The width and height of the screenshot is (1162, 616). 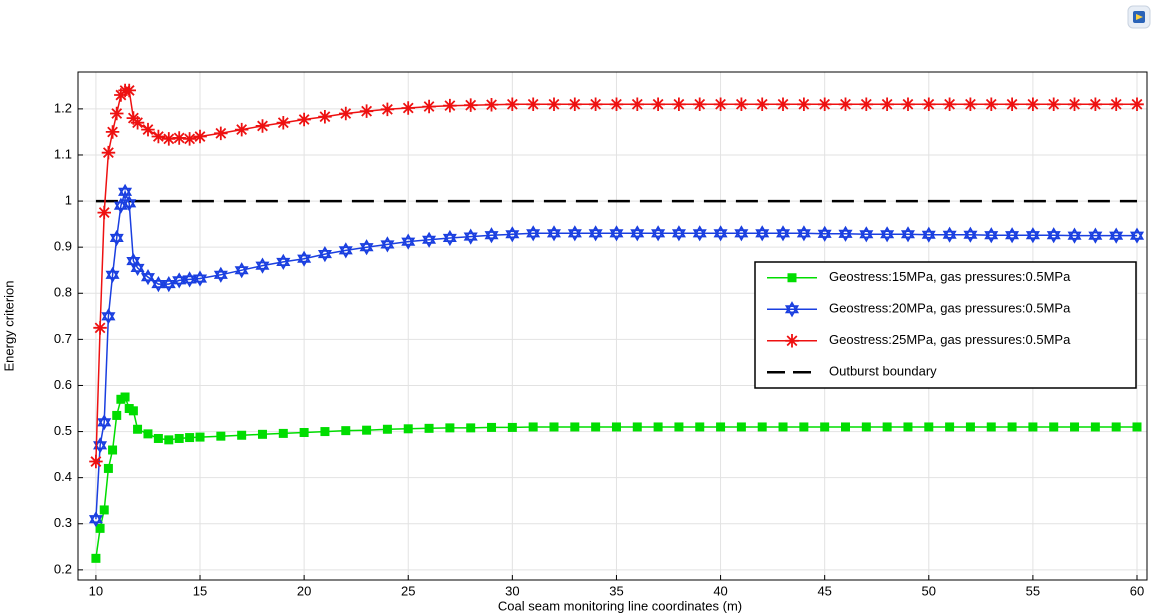 I want to click on y-tick-label: 0.7, so click(x=63, y=338).